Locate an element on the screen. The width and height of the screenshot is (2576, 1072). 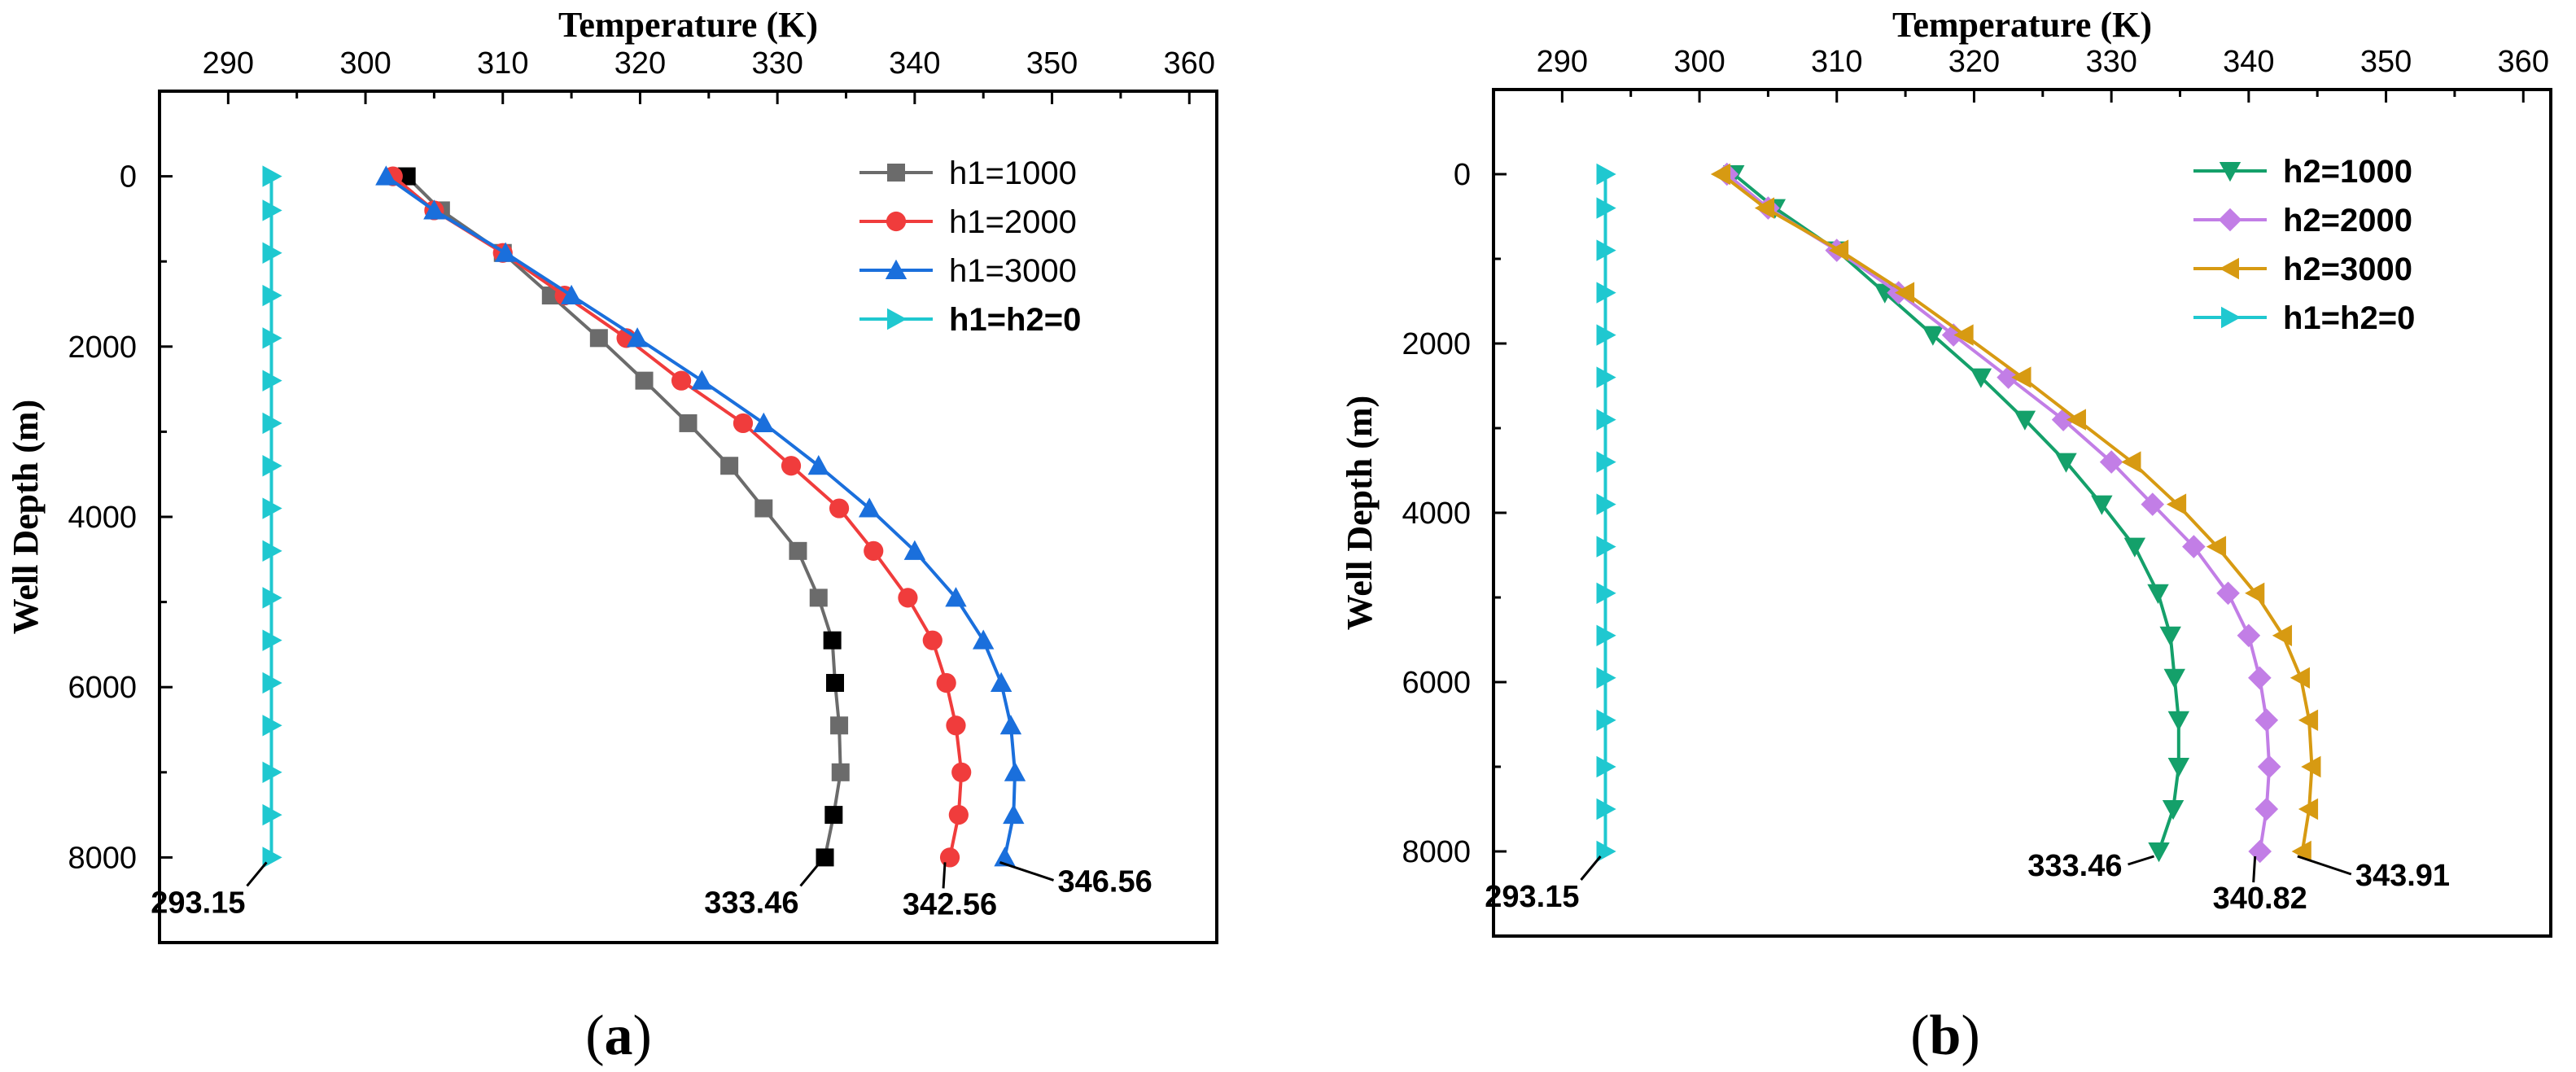
annotation-leader is located at coordinates (2324, 866).